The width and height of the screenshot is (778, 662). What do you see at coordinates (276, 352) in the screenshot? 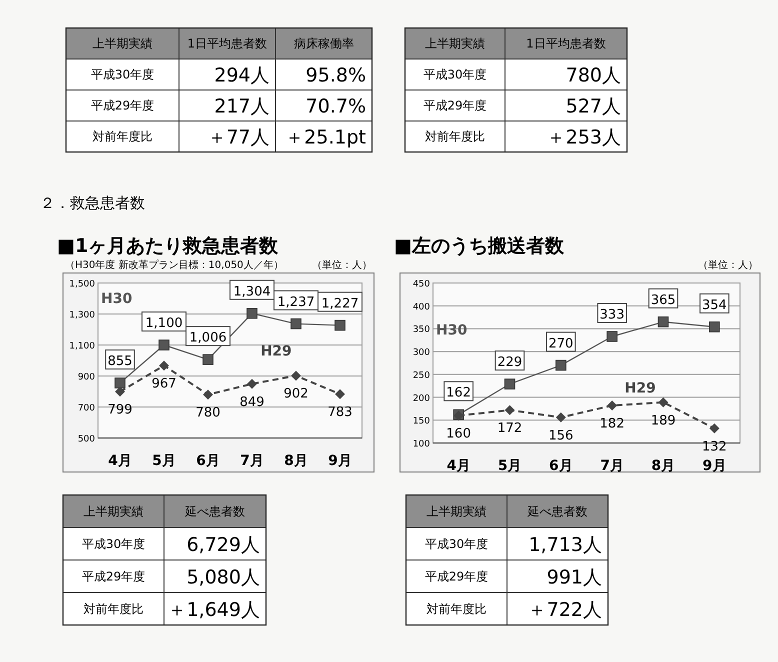
I see `series-label: H29` at bounding box center [276, 352].